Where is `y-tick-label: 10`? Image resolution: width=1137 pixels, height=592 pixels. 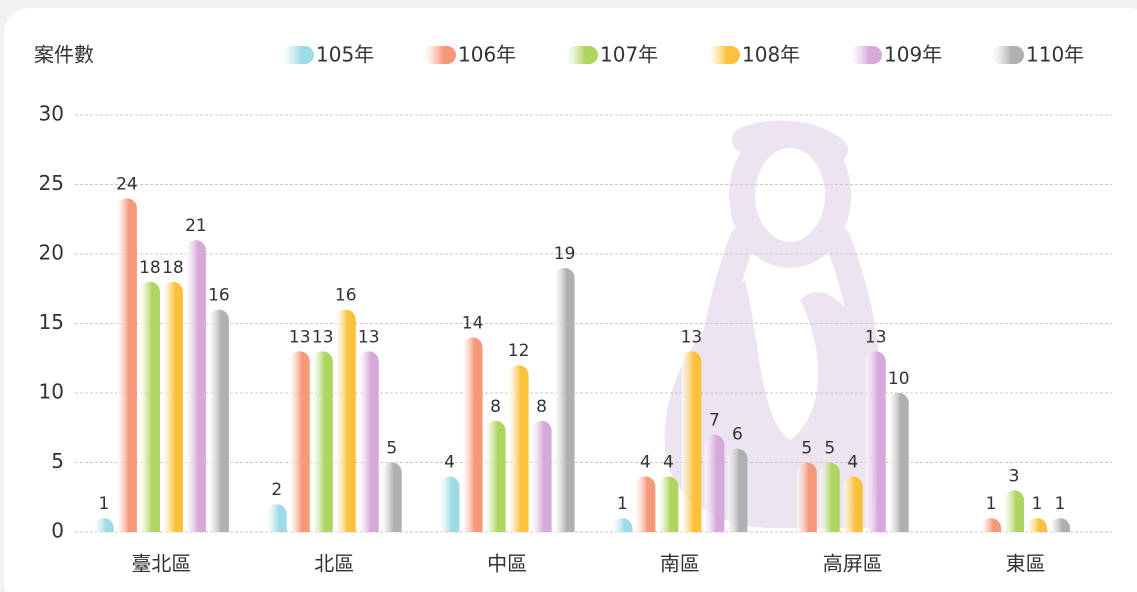
y-tick-label: 10 is located at coordinates (51, 392).